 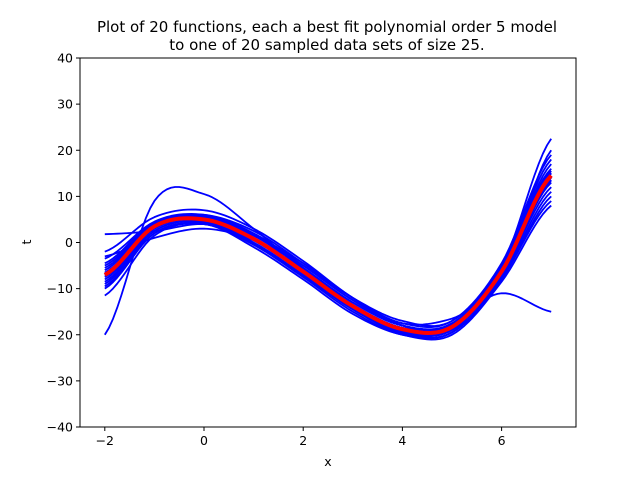 What do you see at coordinates (65, 150) in the screenshot?
I see `y-tick-label: 20` at bounding box center [65, 150].